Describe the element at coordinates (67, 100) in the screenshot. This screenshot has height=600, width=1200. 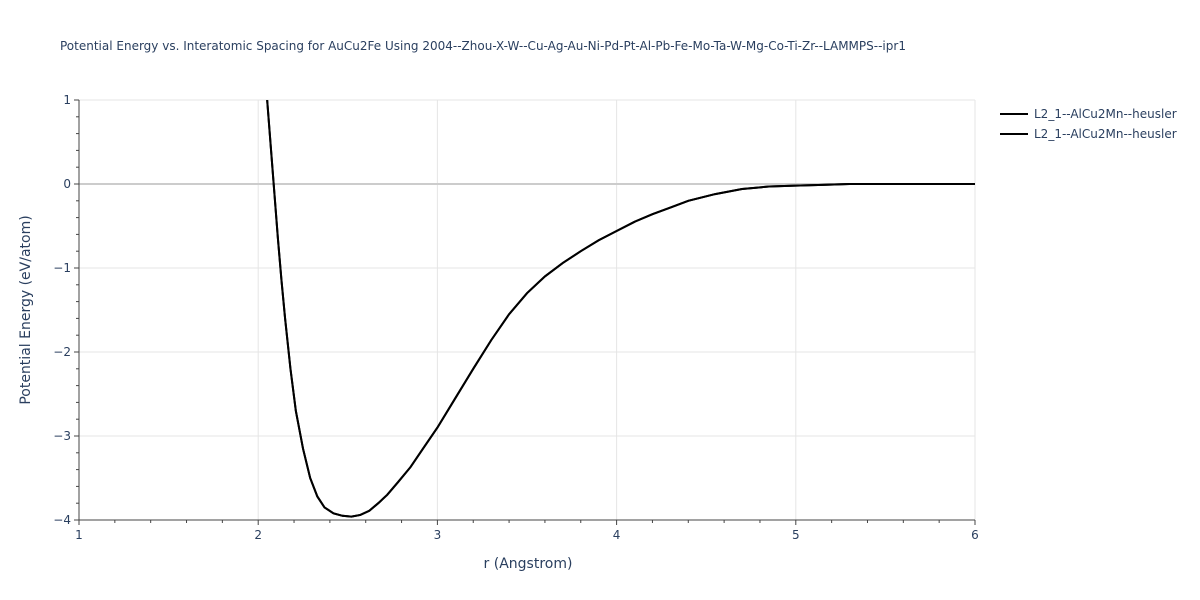
I see `y-tick-label: 1` at that location.